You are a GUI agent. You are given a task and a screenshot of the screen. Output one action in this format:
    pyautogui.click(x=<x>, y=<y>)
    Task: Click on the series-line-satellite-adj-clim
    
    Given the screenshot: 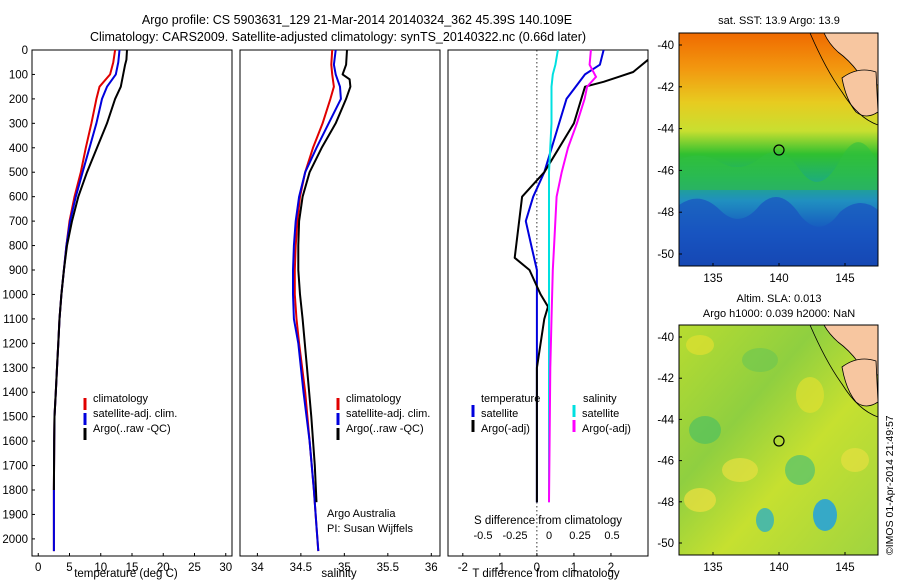 What is the action you would take?
    pyautogui.click(x=317, y=300)
    